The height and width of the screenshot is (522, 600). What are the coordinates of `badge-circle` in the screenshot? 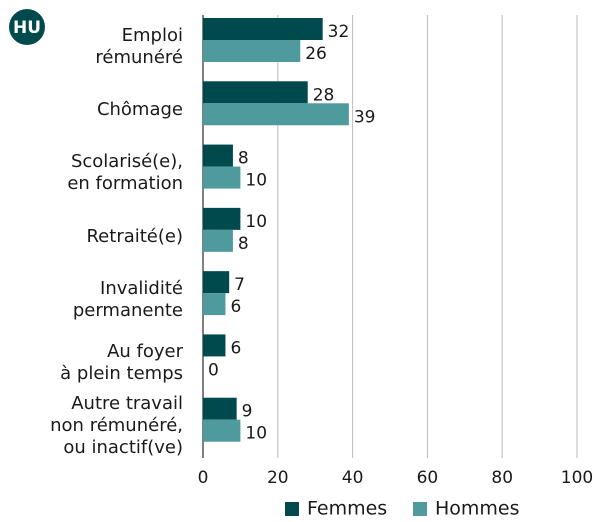 It's located at (27, 27).